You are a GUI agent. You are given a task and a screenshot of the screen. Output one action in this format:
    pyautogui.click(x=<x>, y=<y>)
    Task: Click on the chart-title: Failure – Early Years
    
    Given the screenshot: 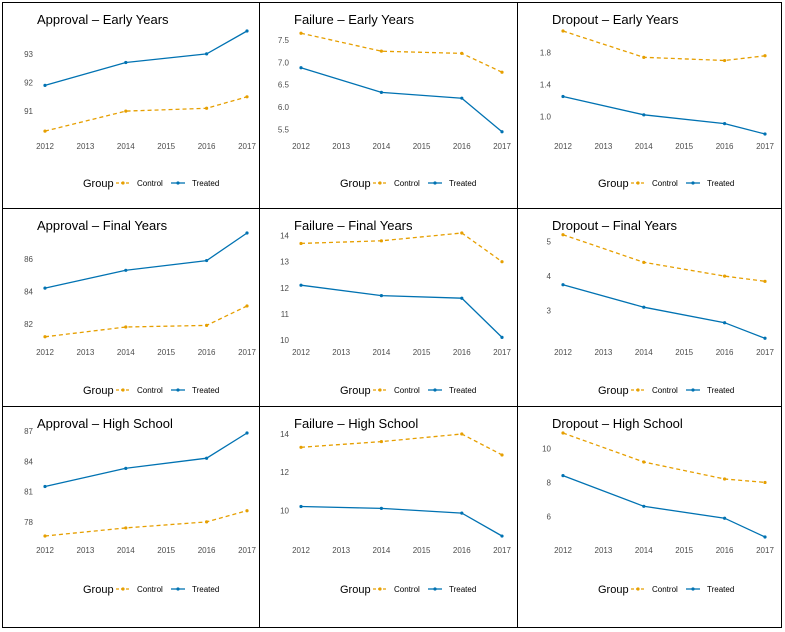 What is the action you would take?
    pyautogui.click(x=354, y=19)
    